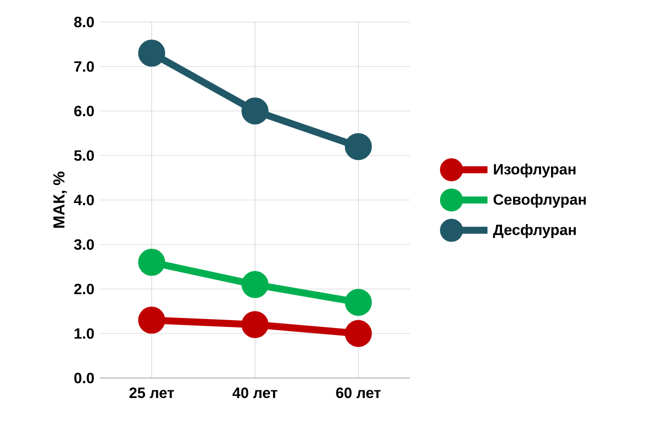 This screenshot has width=669, height=422. I want to click on y-tick-label: 2.0, so click(84, 289).